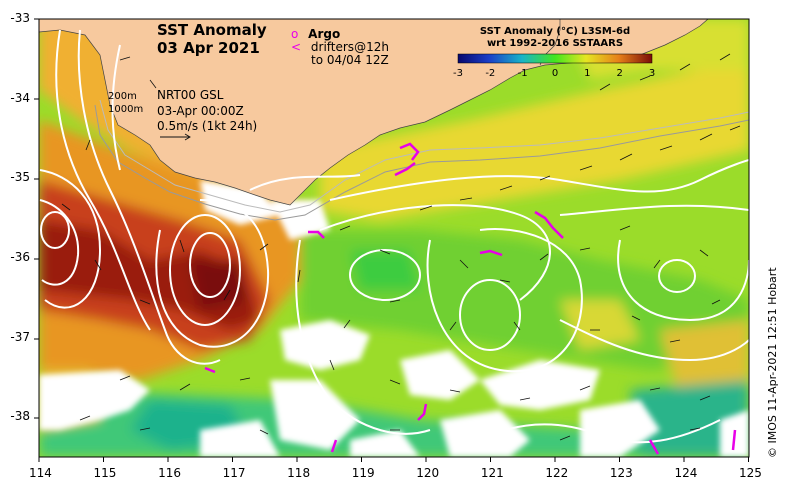 The height and width of the screenshot is (492, 791). Describe the element at coordinates (522, 73) in the screenshot. I see `colorbar-tick-label: -1` at that location.